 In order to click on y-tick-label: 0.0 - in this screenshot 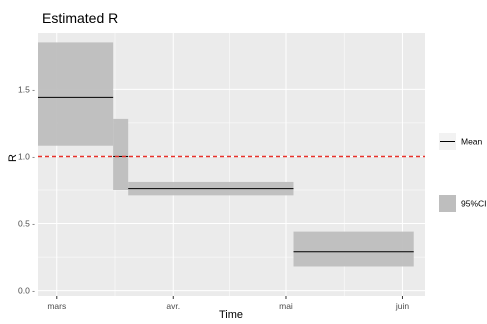, I will do `click(26, 291)`.